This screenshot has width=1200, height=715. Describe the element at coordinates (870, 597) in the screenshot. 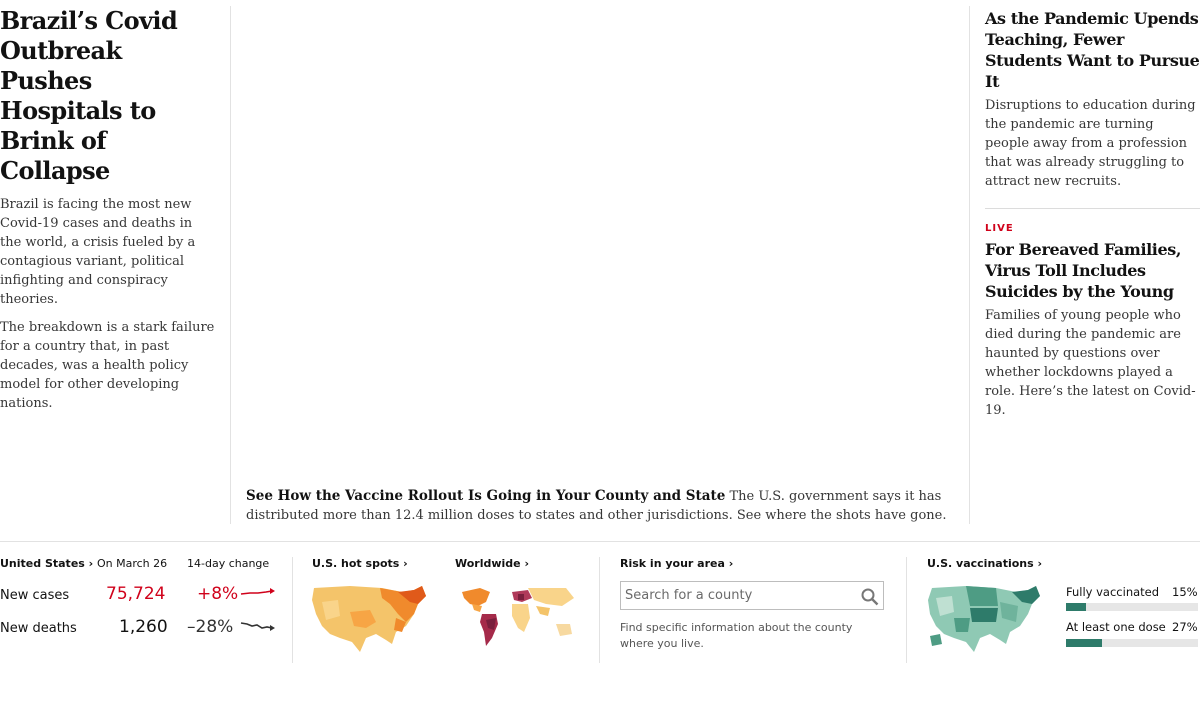

I see `search-icon` at that location.